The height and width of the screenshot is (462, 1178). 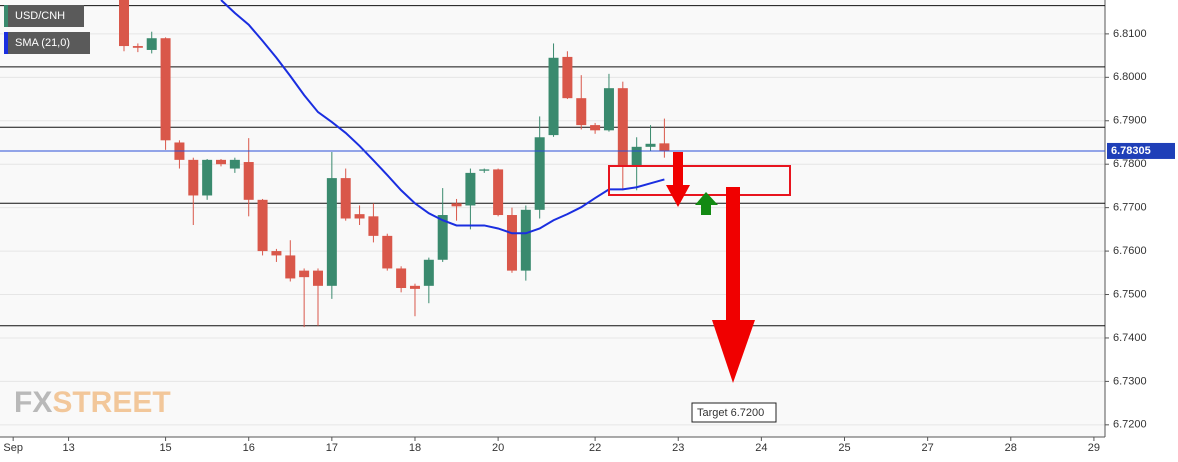 I want to click on annotation-box, so click(x=734, y=412).